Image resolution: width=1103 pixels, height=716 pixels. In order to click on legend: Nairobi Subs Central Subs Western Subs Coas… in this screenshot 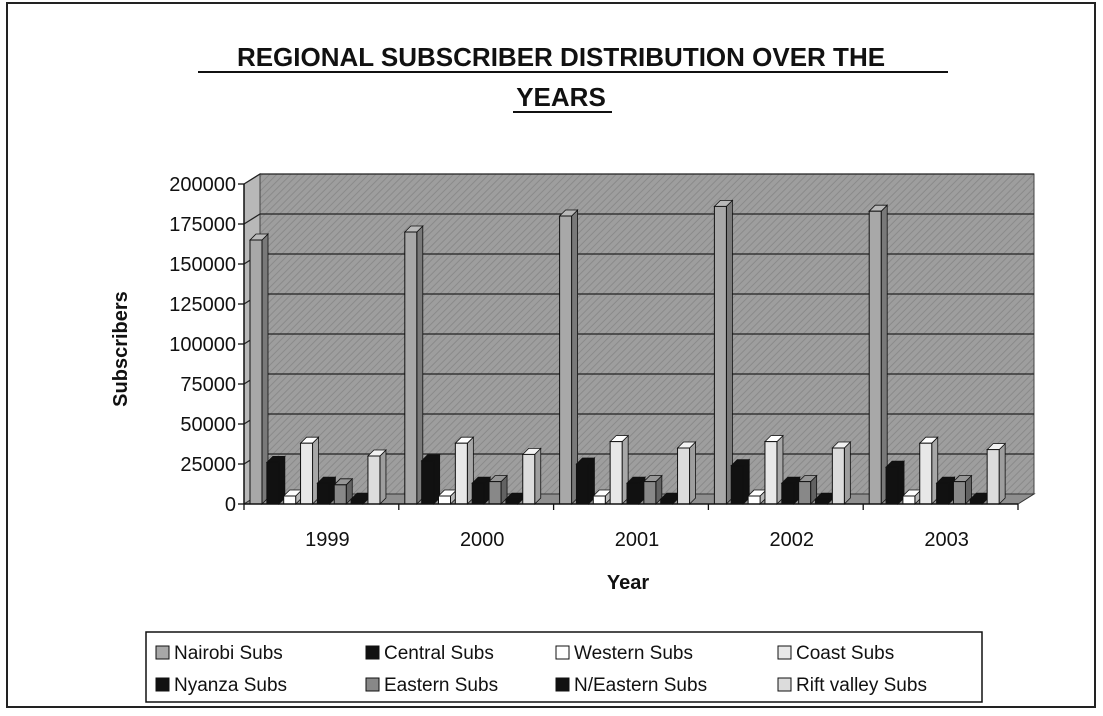, I will do `click(564, 667)`.